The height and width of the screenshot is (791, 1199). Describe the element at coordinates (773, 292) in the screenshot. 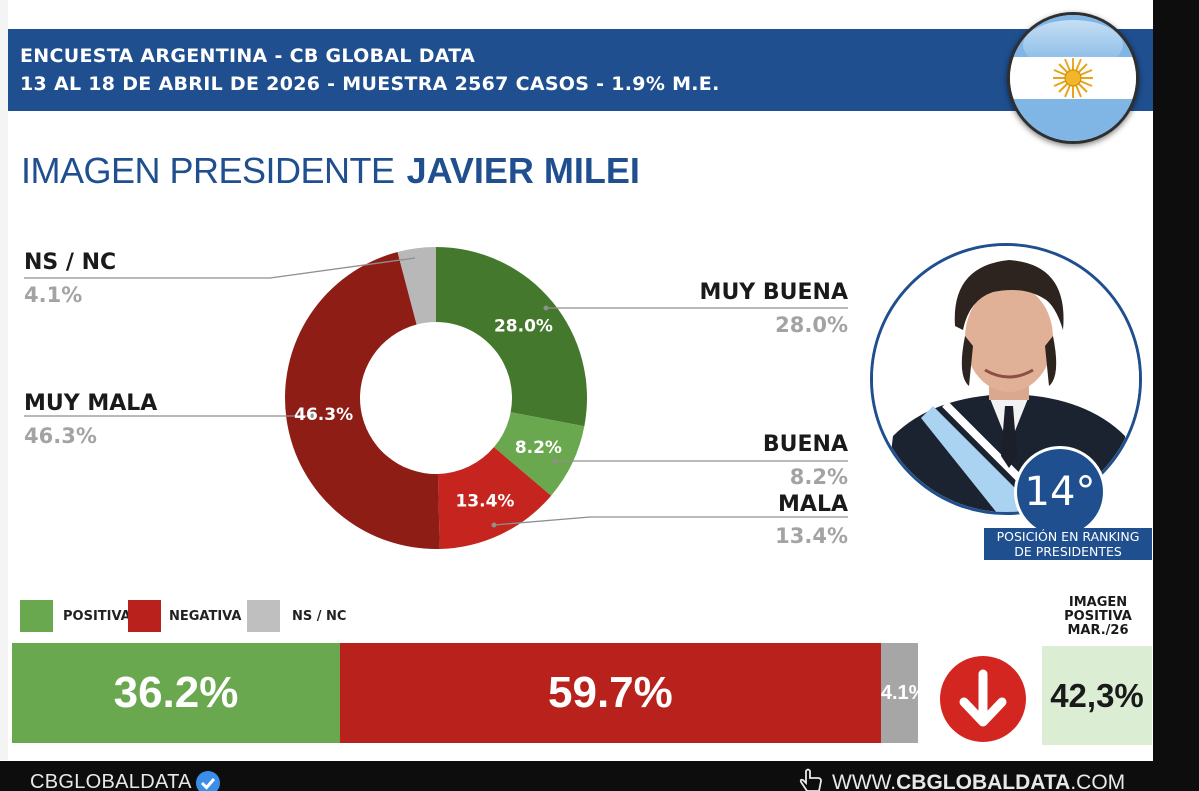

I see `label-muy-buena: MUY BUENA` at that location.